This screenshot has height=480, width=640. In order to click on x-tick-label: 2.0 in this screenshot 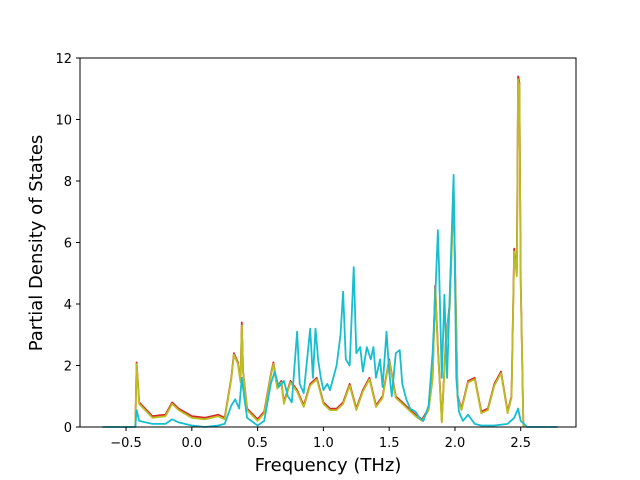, I will do `click(455, 443)`.